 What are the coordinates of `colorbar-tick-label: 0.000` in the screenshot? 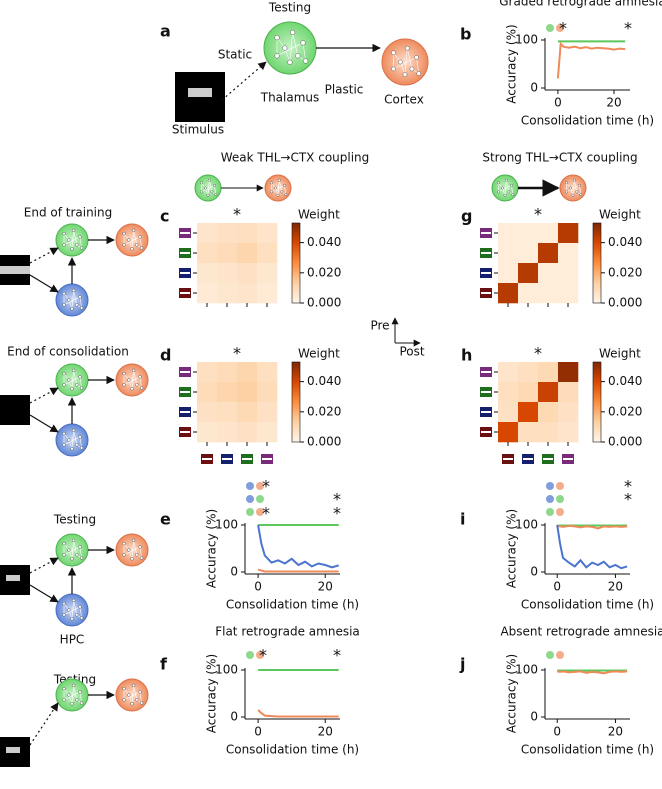 It's located at (324, 442).